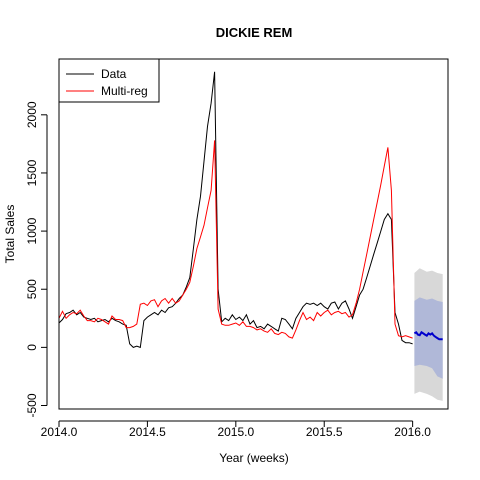  Describe the element at coordinates (32, 289) in the screenshot. I see `y-tick-label: 500` at that location.